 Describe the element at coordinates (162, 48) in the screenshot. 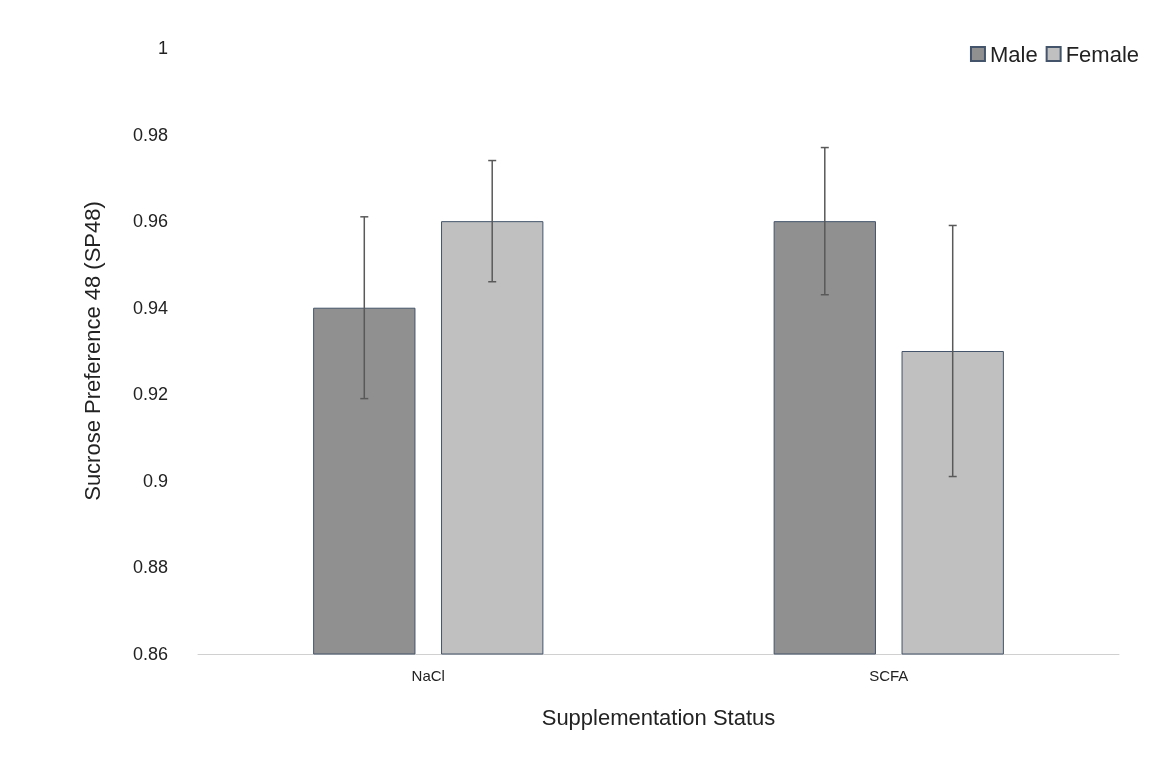

I see `y-tick-label: 1` at that location.